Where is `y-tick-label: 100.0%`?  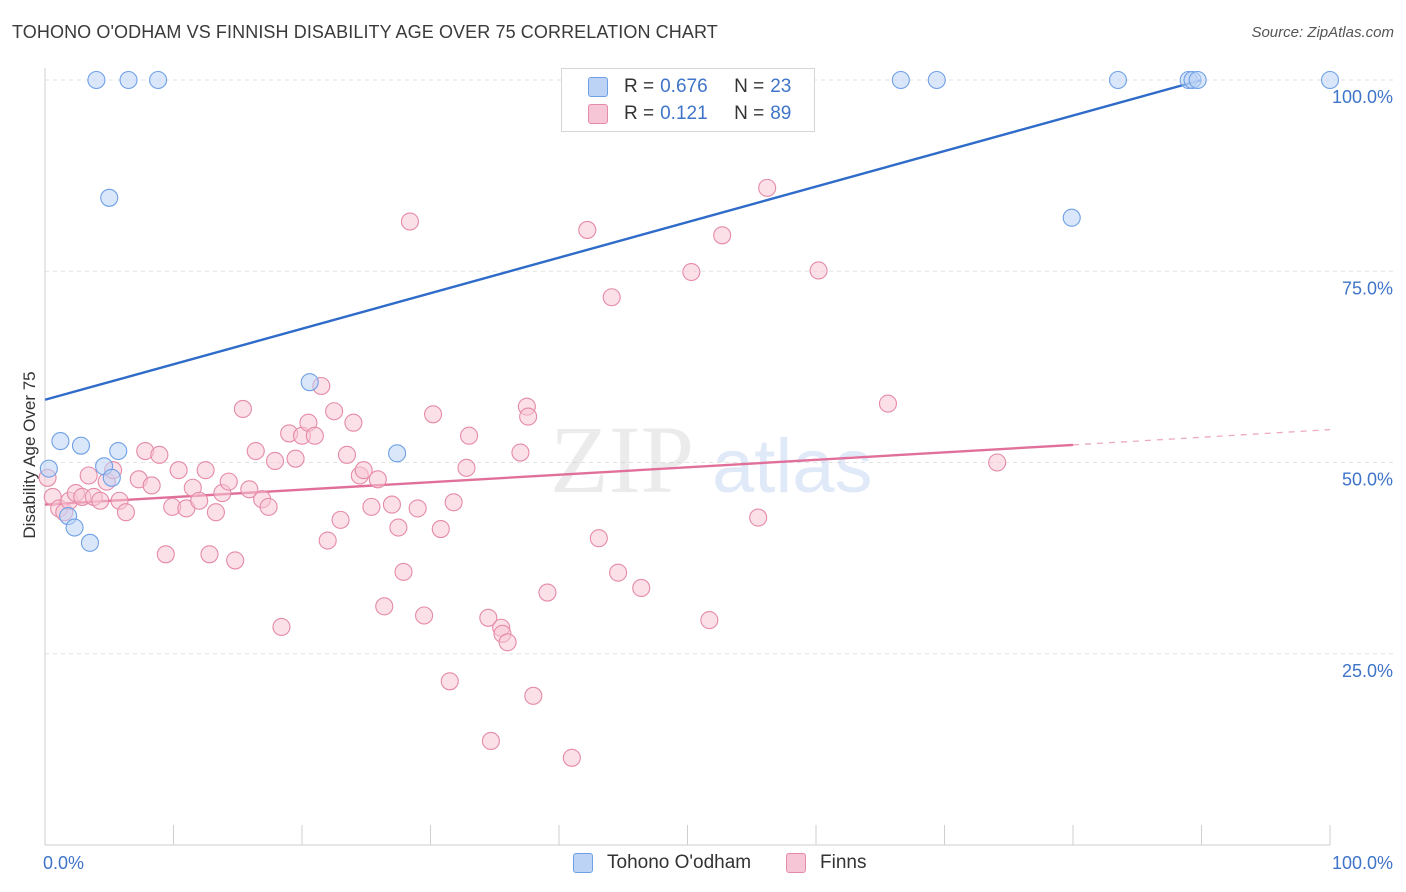 y-tick-label: 100.0% is located at coordinates (1362, 97).